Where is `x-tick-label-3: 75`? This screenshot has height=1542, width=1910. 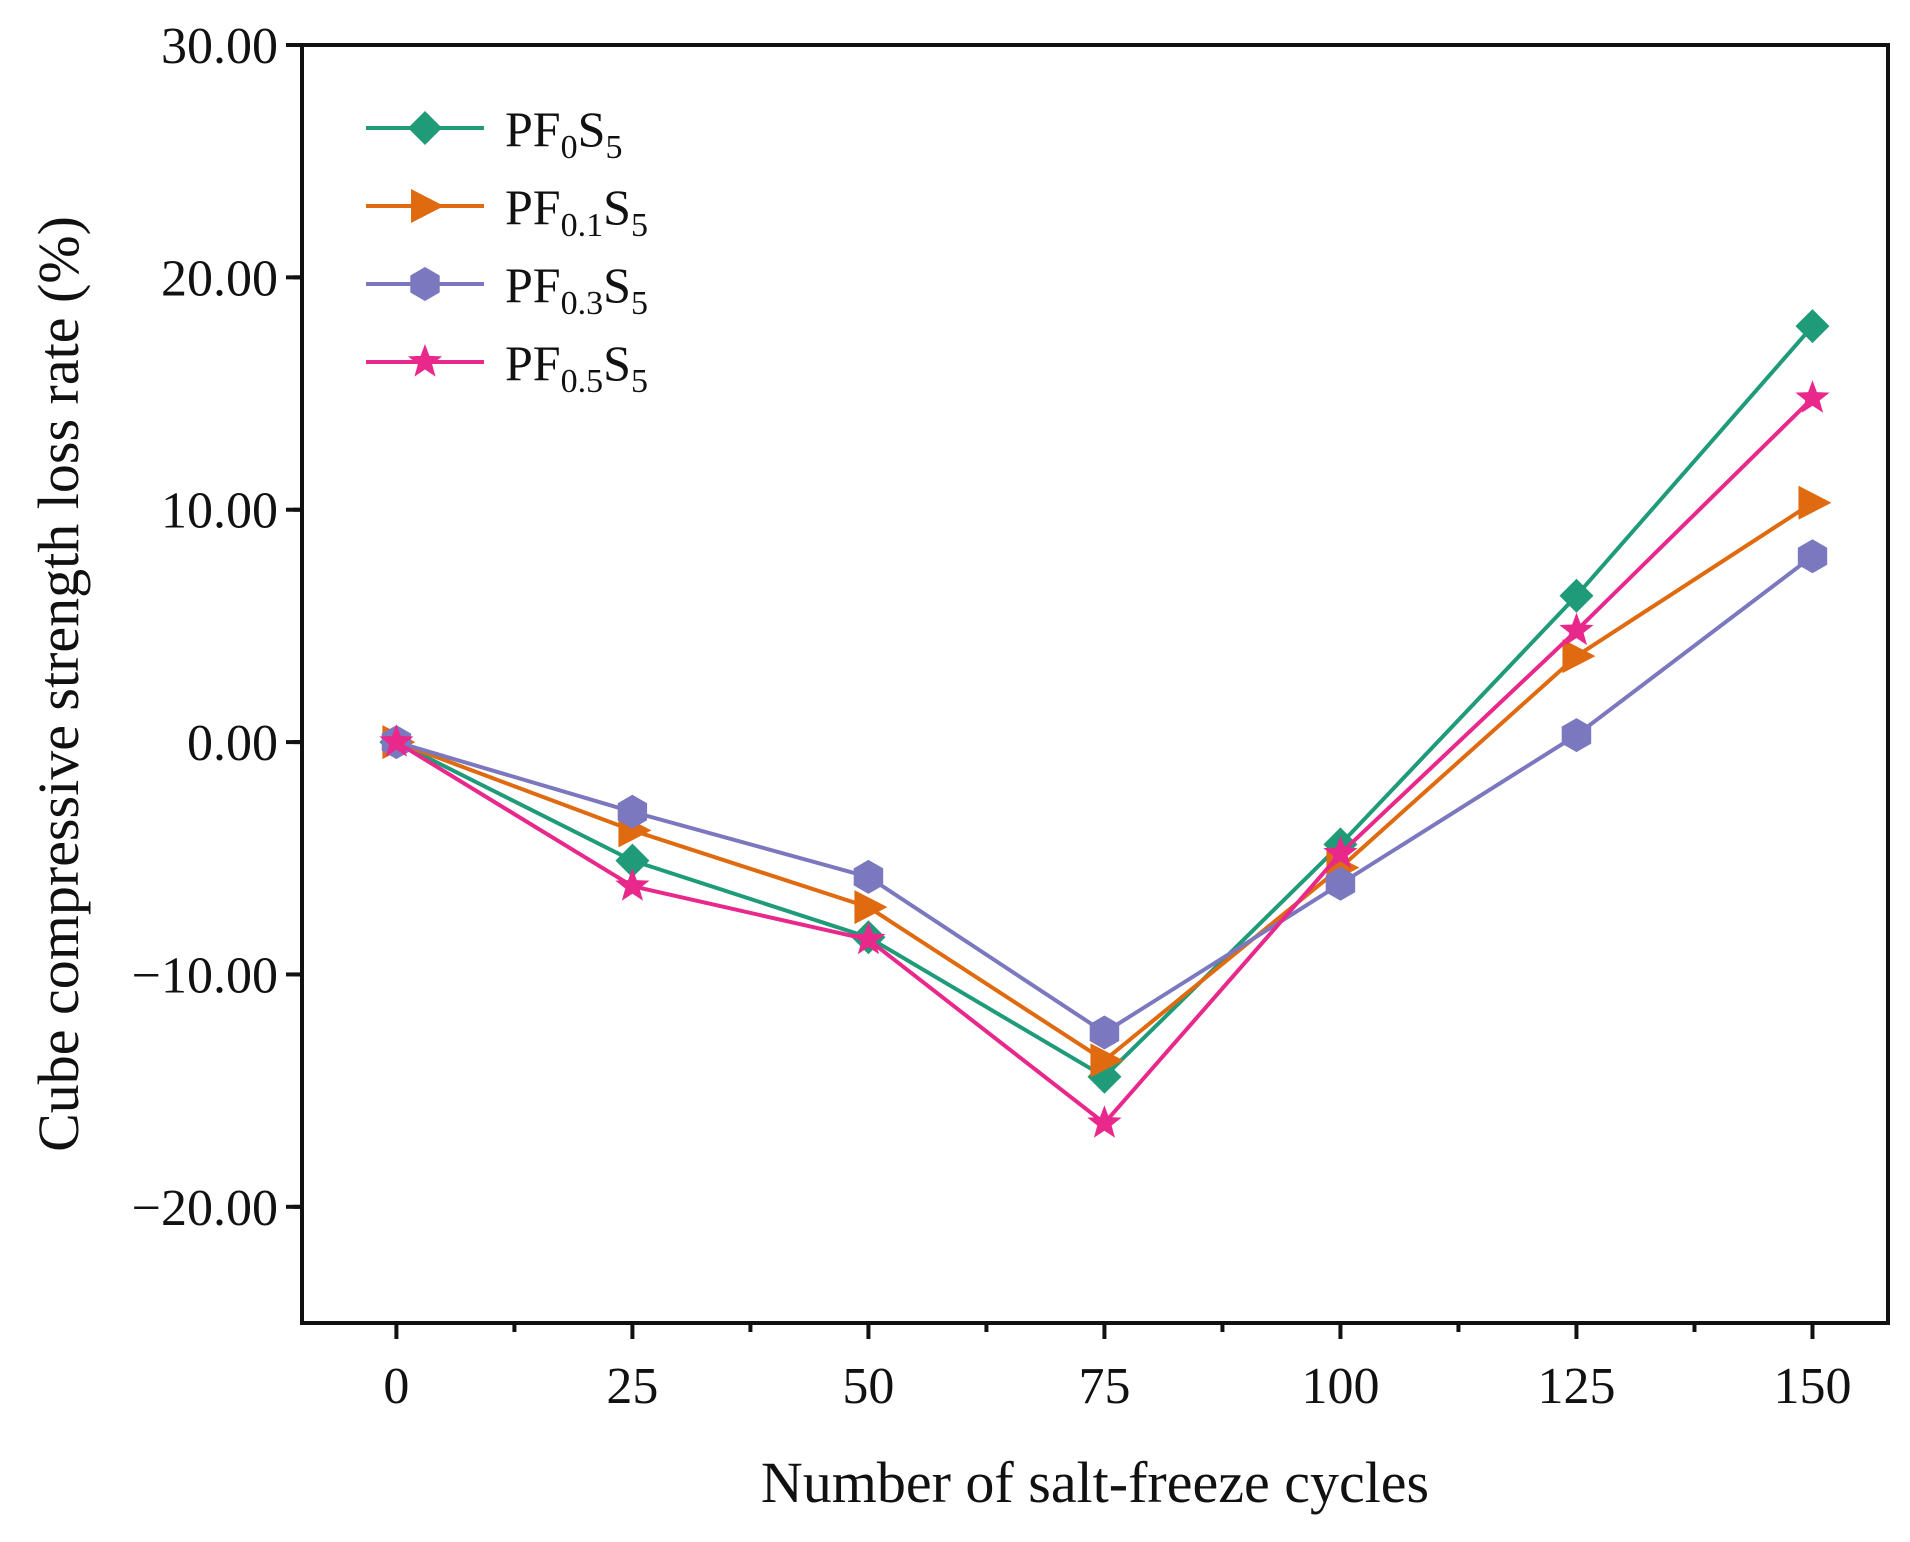
x-tick-label-3: 75 is located at coordinates (1104, 1386).